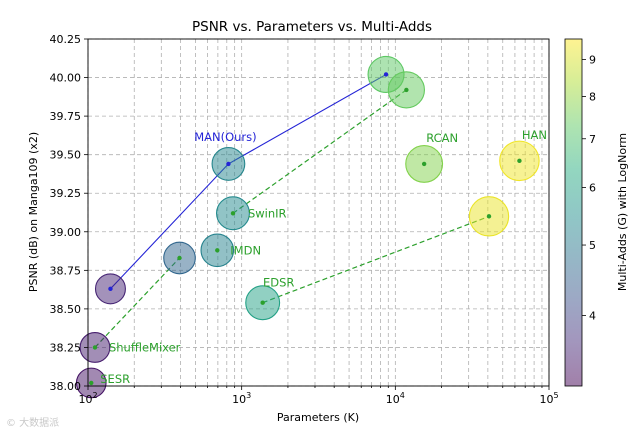 This screenshot has width=632, height=439. I want to click on model-label: IMDN, so click(245, 250).